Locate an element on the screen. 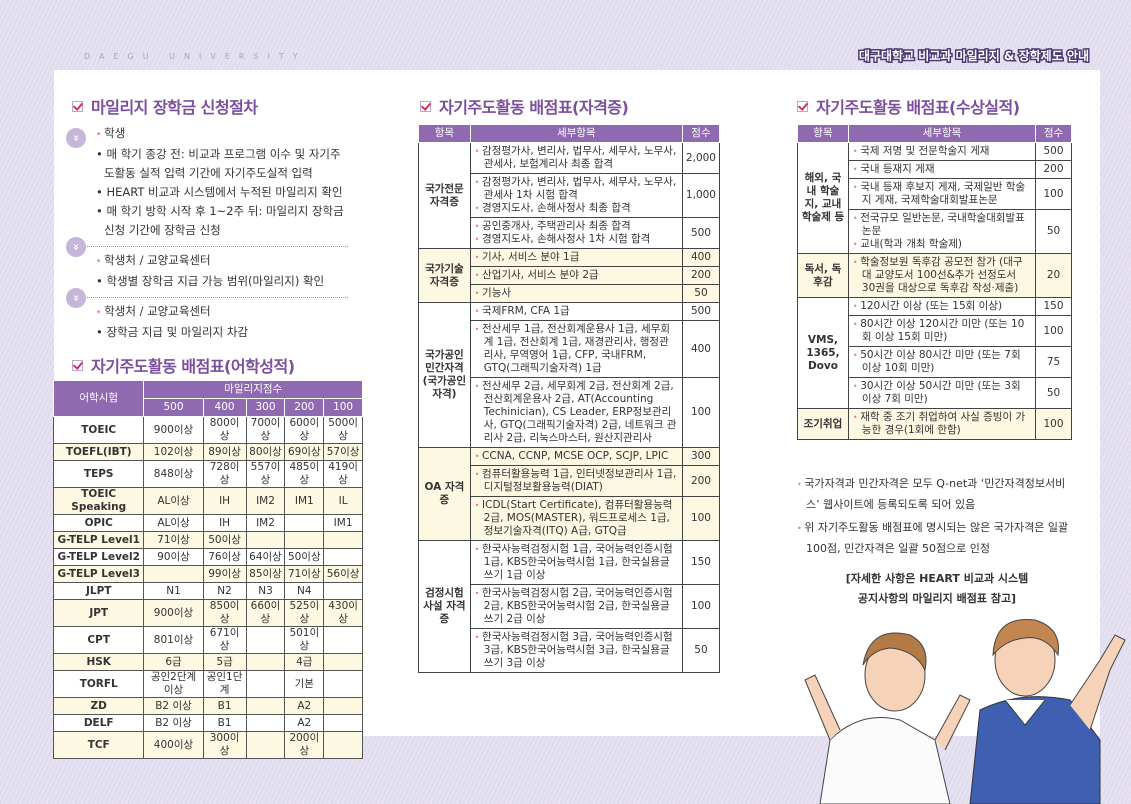  column-header: 세부항목 is located at coordinates (942, 133).